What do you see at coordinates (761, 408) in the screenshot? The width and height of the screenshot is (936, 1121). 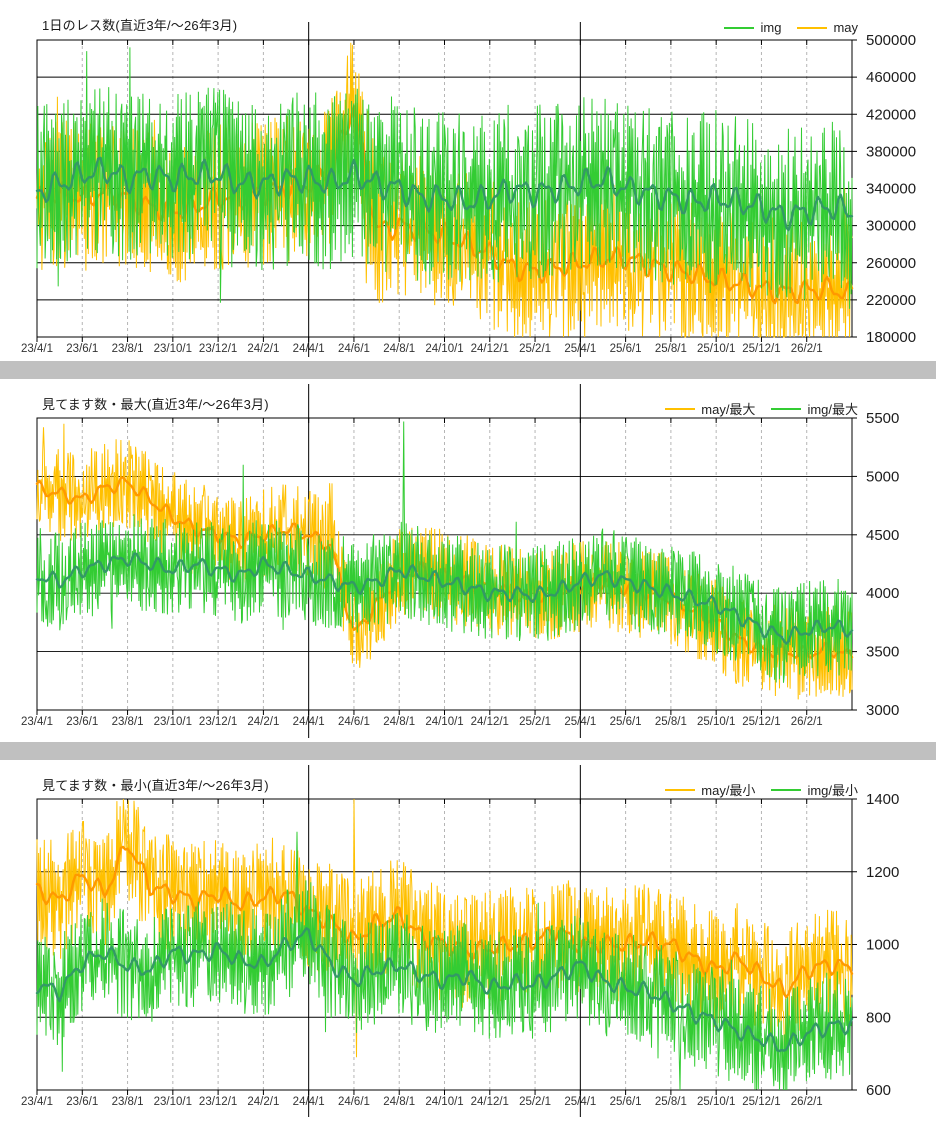 I see `chart-legend: may/最大 img/最大` at bounding box center [761, 408].